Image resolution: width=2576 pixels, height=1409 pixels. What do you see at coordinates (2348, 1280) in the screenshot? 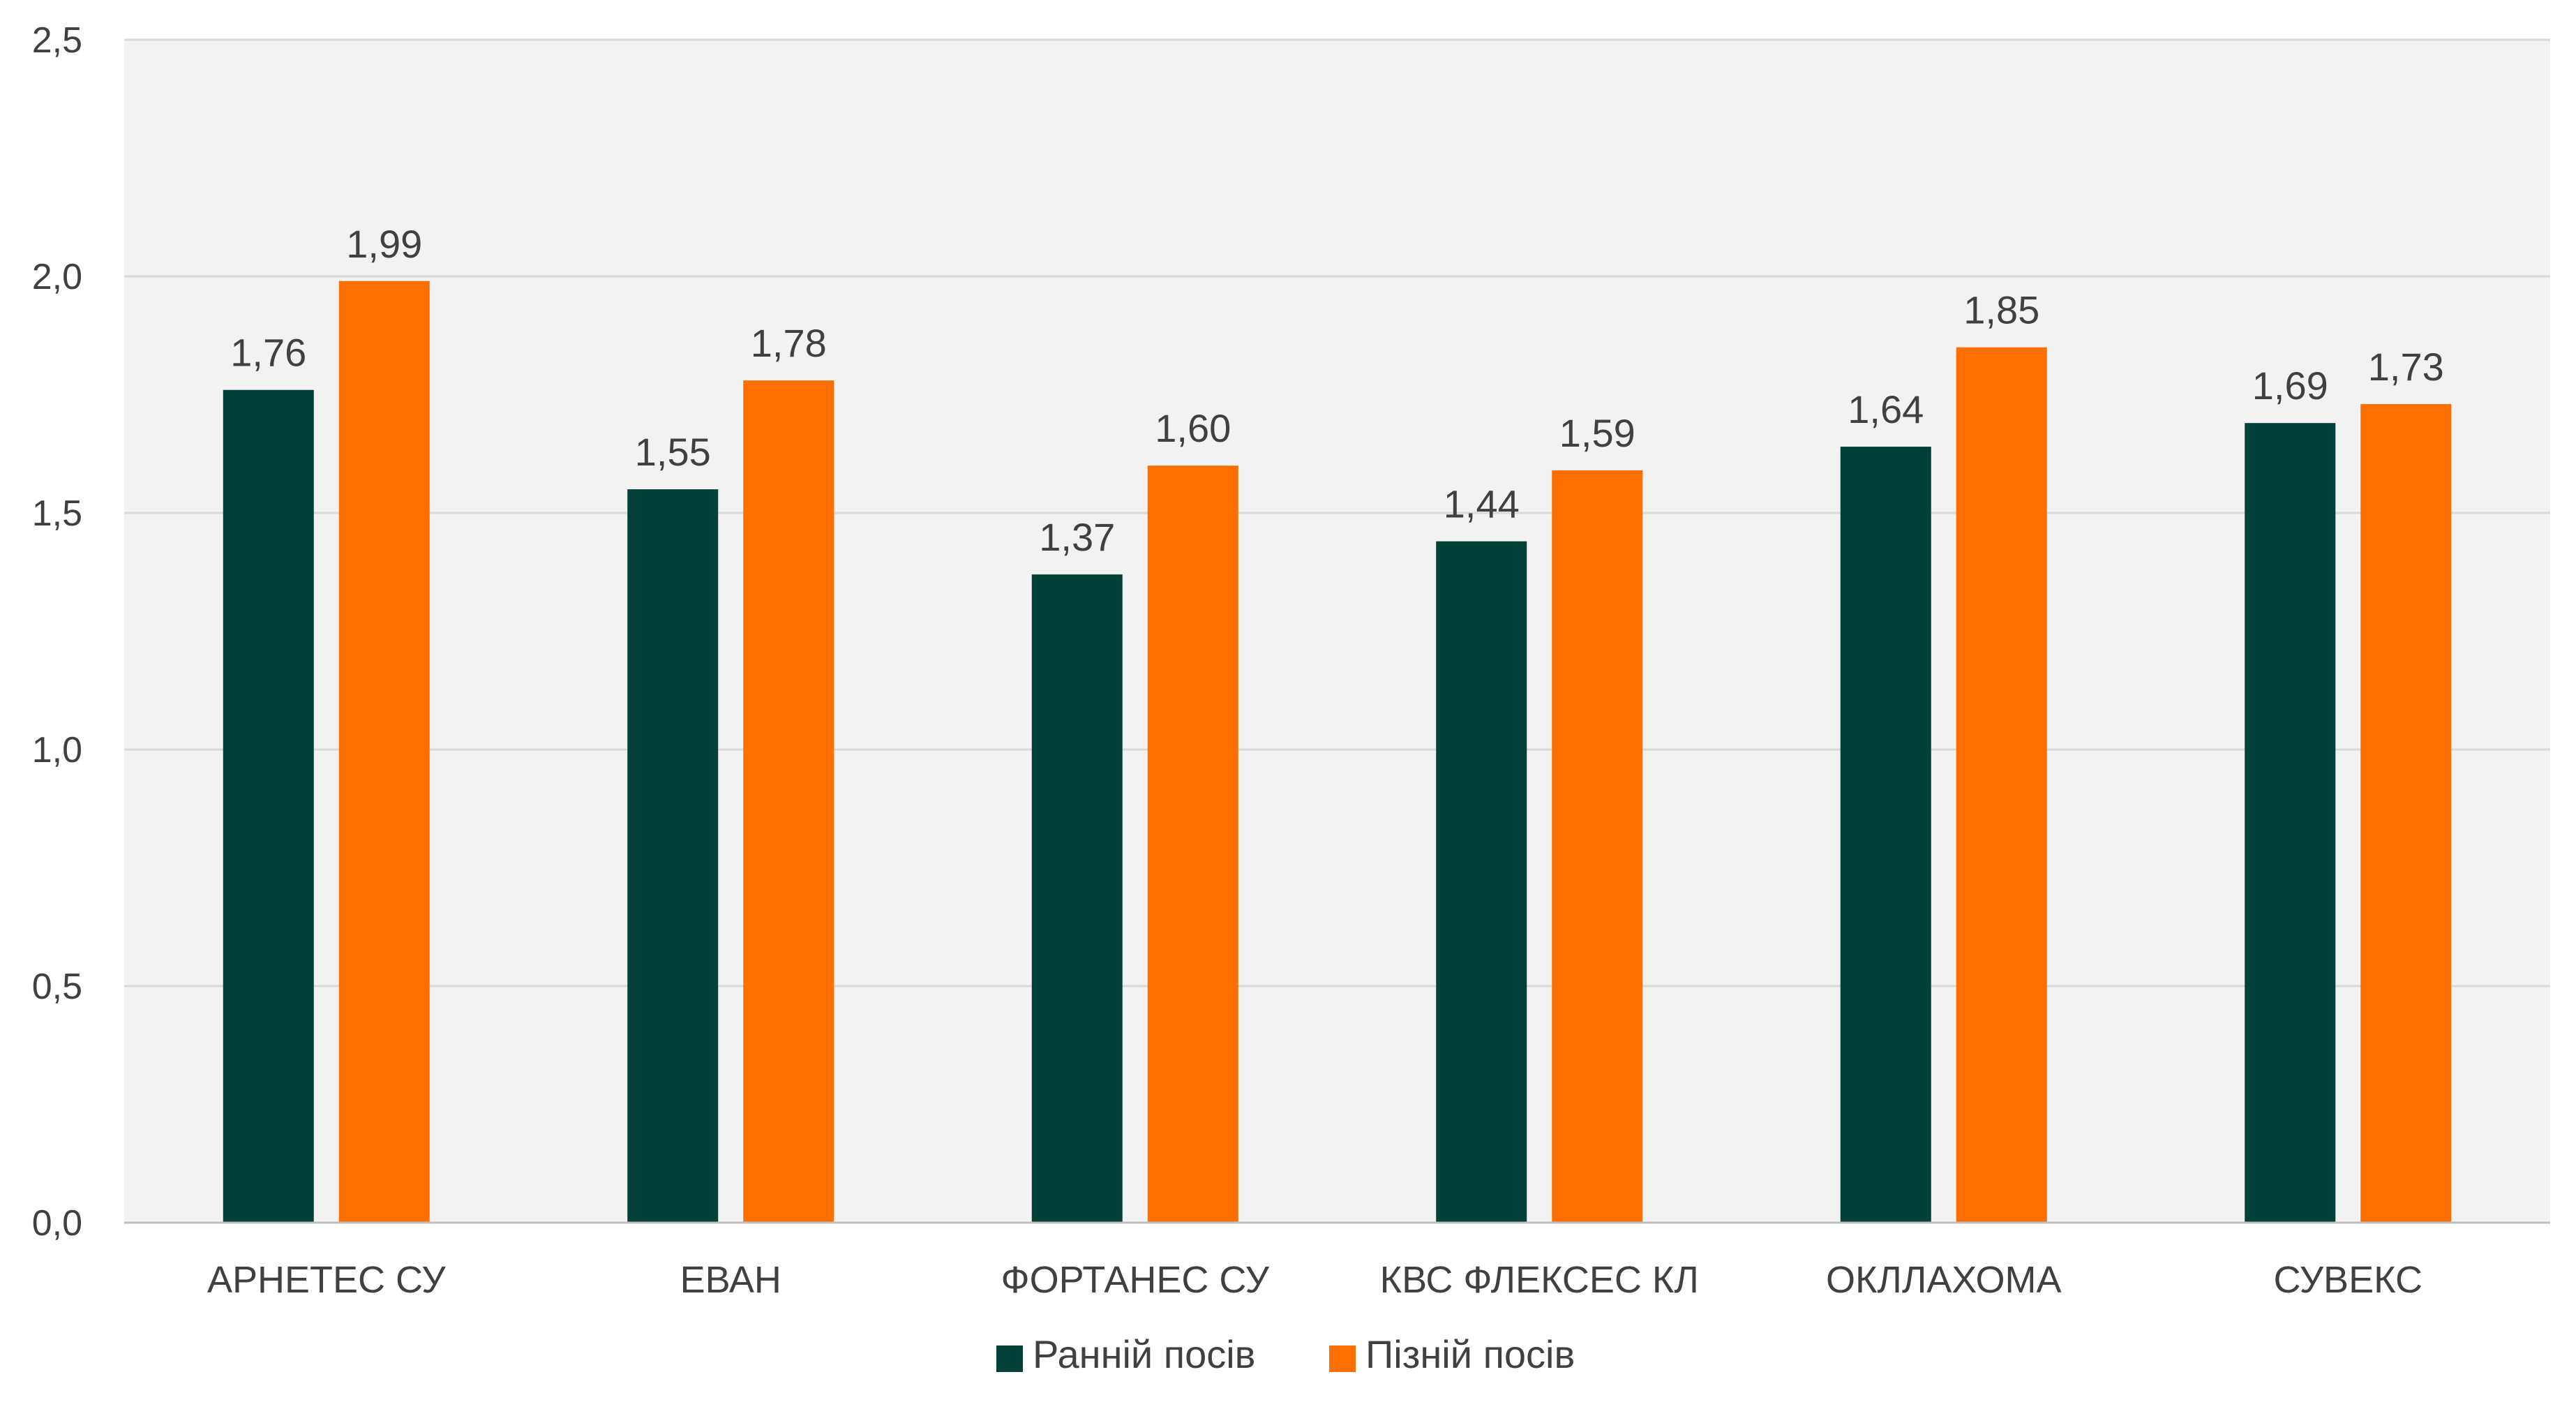
I see `x-category-label: СУВЕКС` at bounding box center [2348, 1280].